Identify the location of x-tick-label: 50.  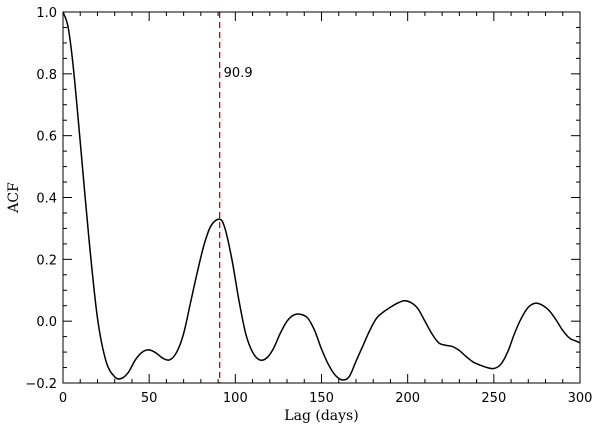
(149, 398).